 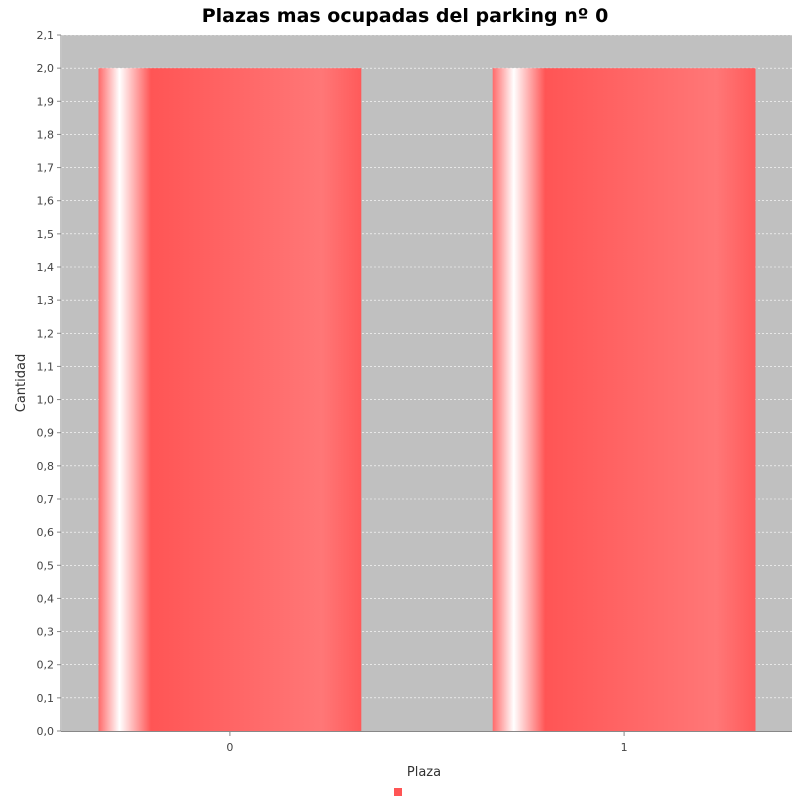 I want to click on y-tick-label: 1,7, so click(x=46, y=168).